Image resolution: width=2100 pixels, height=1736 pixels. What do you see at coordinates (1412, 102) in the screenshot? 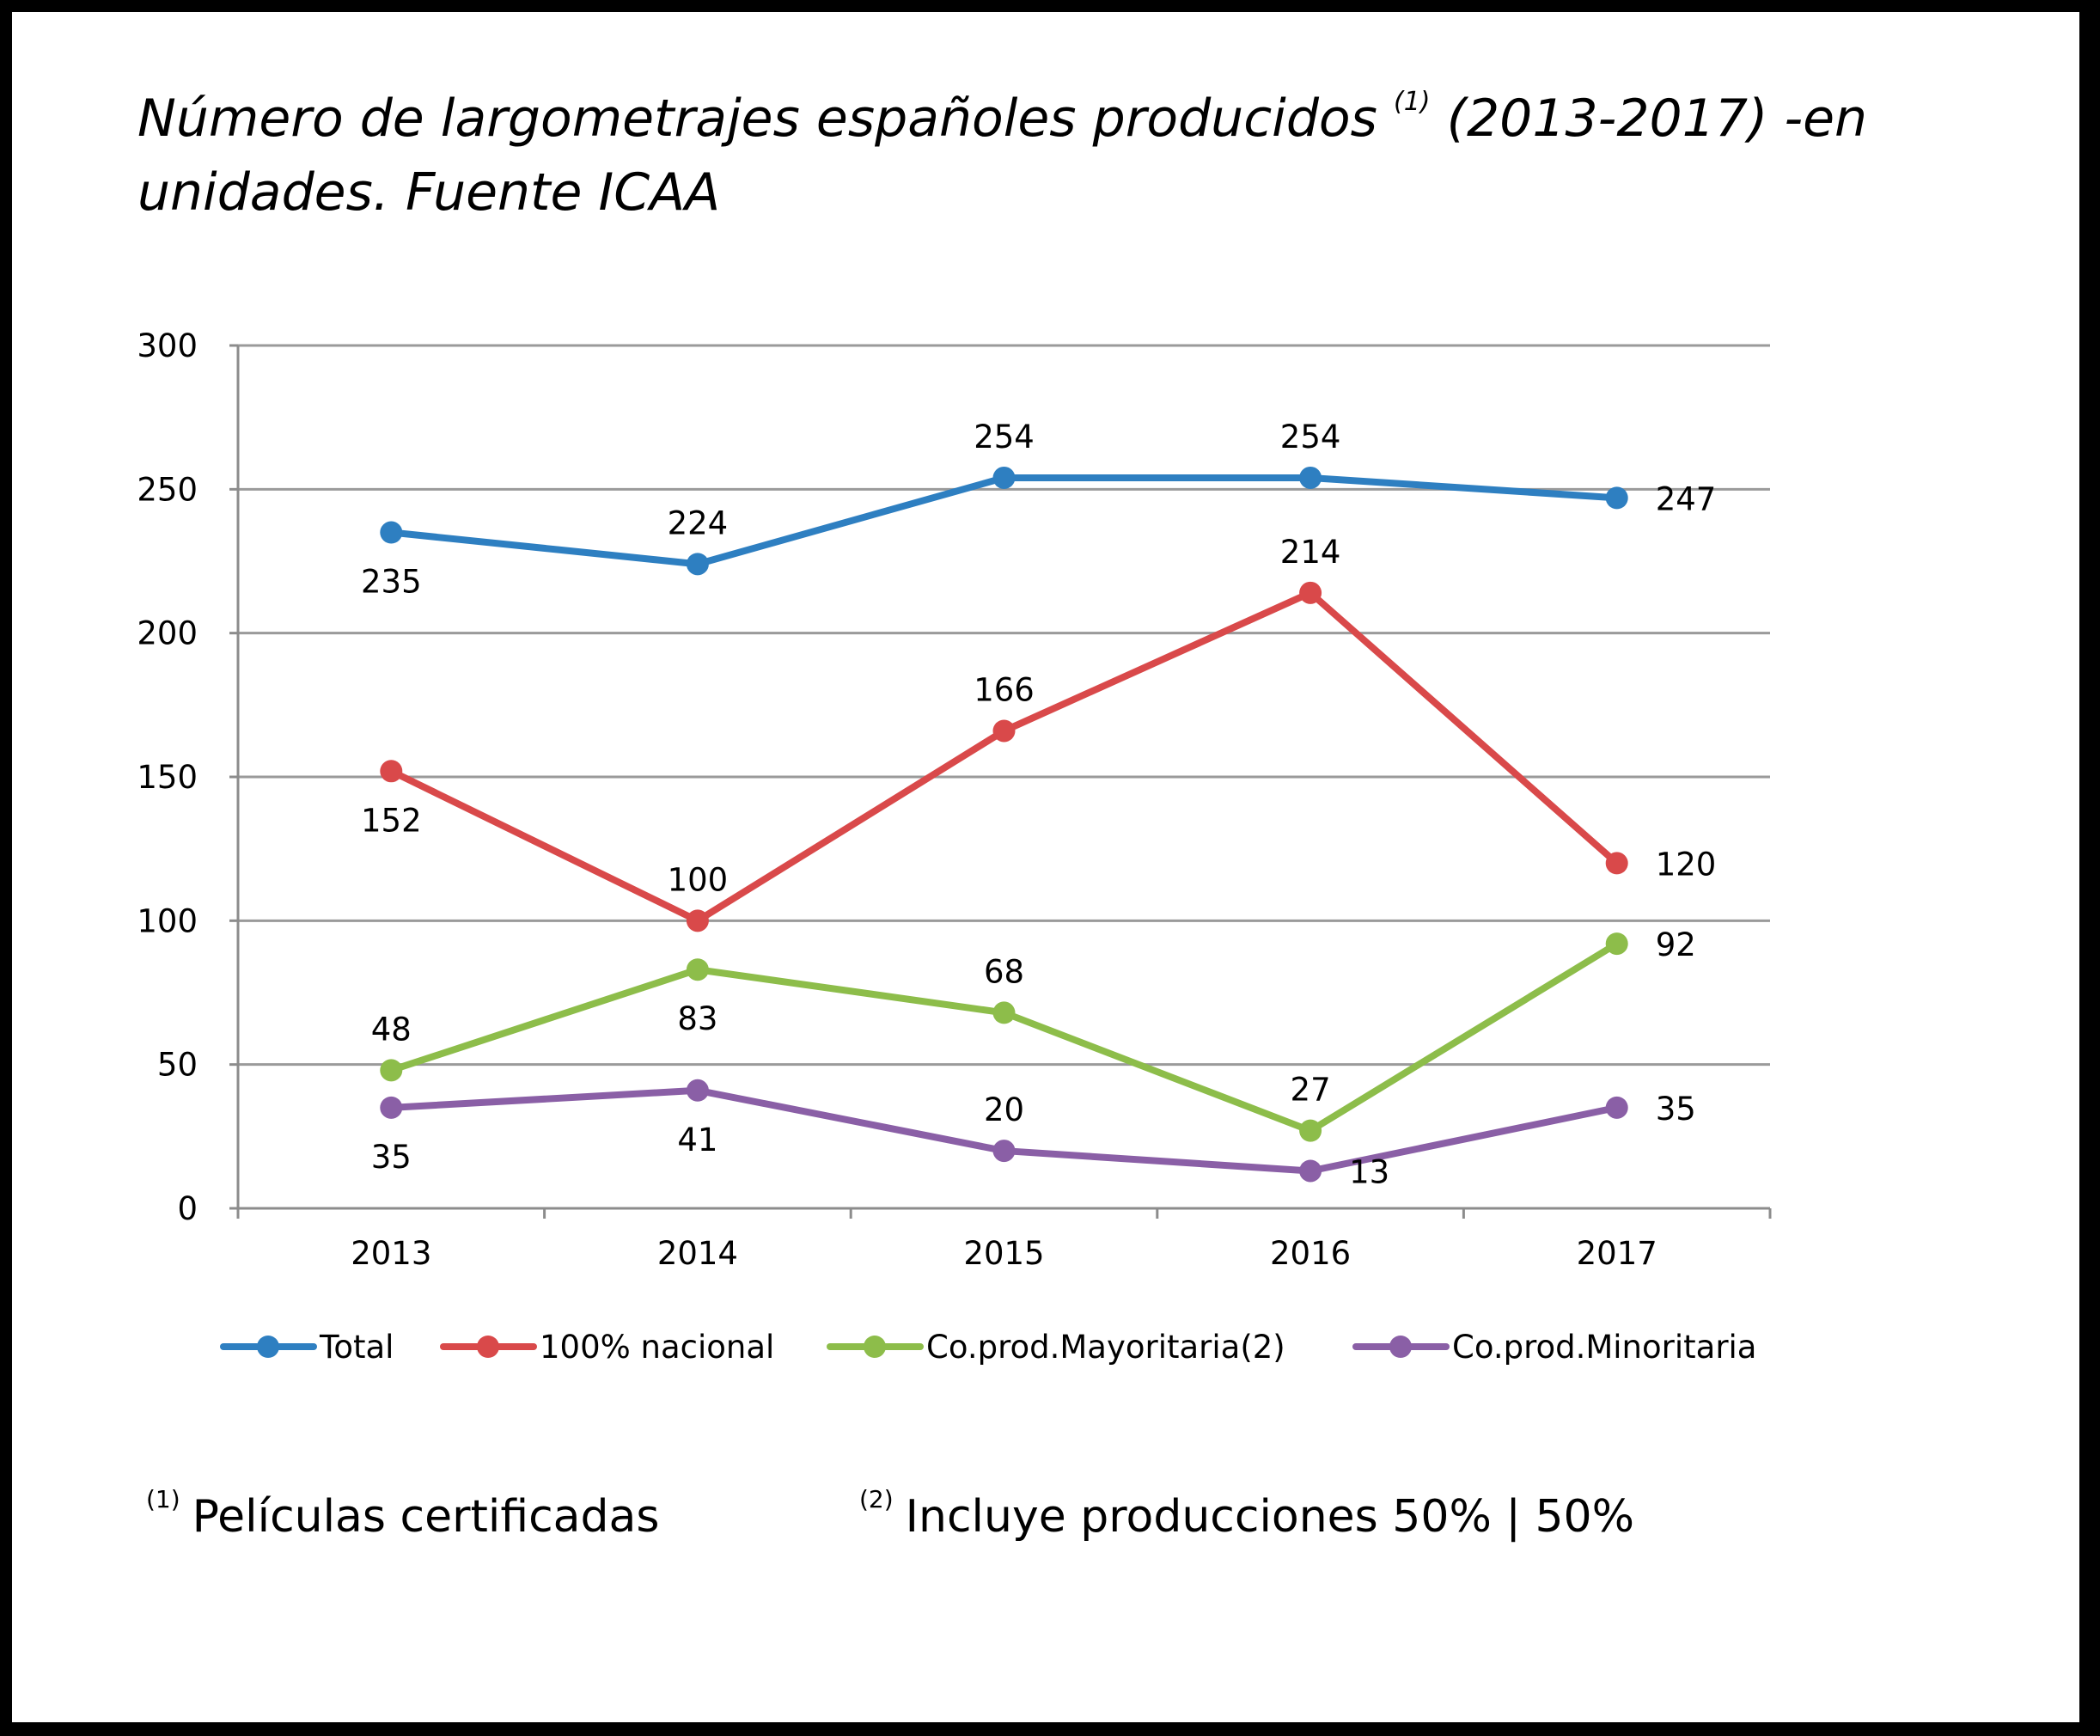
I see `title-footnote-mark: (1)` at bounding box center [1412, 102].